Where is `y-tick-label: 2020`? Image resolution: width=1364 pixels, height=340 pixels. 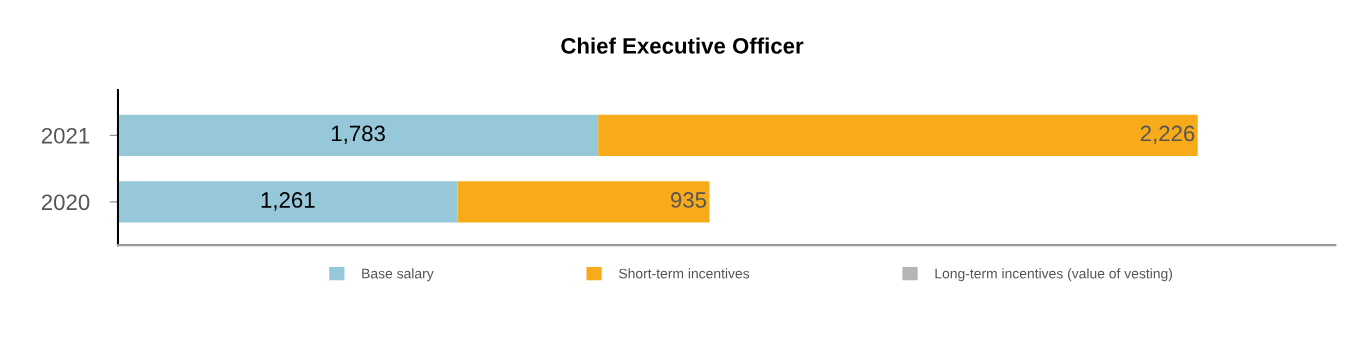
y-tick-label: 2020 is located at coordinates (65, 202).